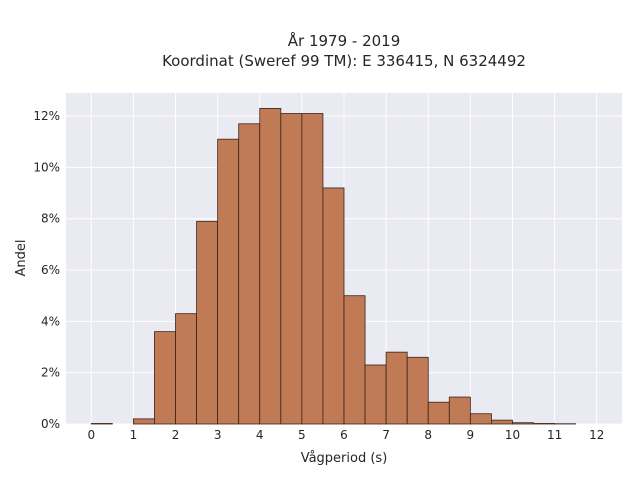  Describe the element at coordinates (91, 435) in the screenshot. I see `x-tick-label: 0` at that location.